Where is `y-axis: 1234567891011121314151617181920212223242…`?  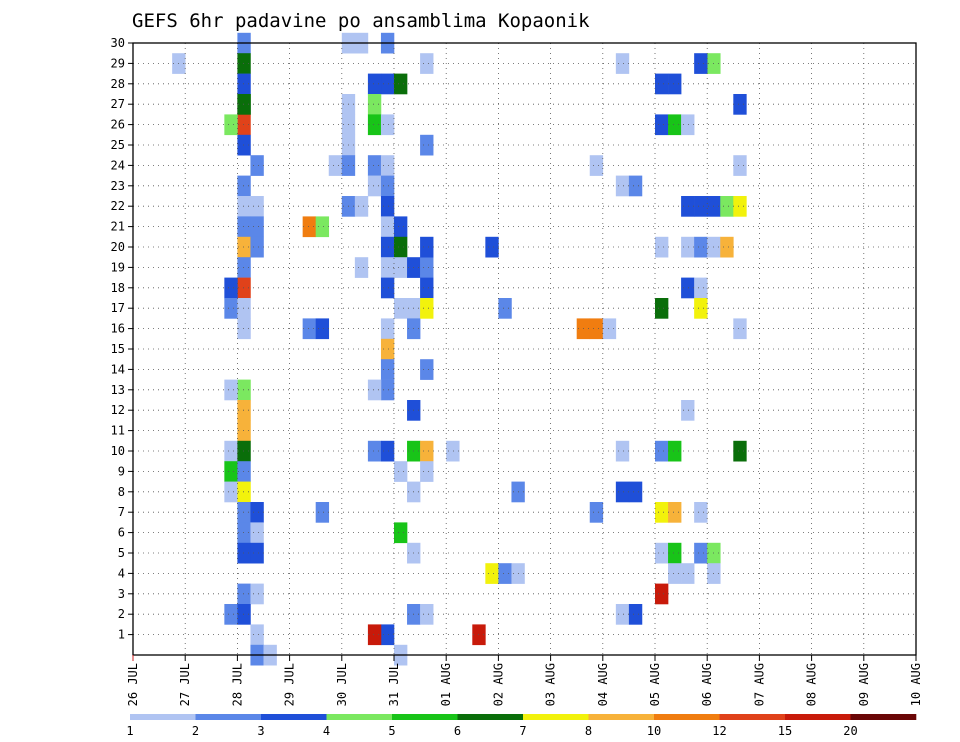 y-axis: 1234567891011121314151617181920212223242… is located at coordinates (122, 339).